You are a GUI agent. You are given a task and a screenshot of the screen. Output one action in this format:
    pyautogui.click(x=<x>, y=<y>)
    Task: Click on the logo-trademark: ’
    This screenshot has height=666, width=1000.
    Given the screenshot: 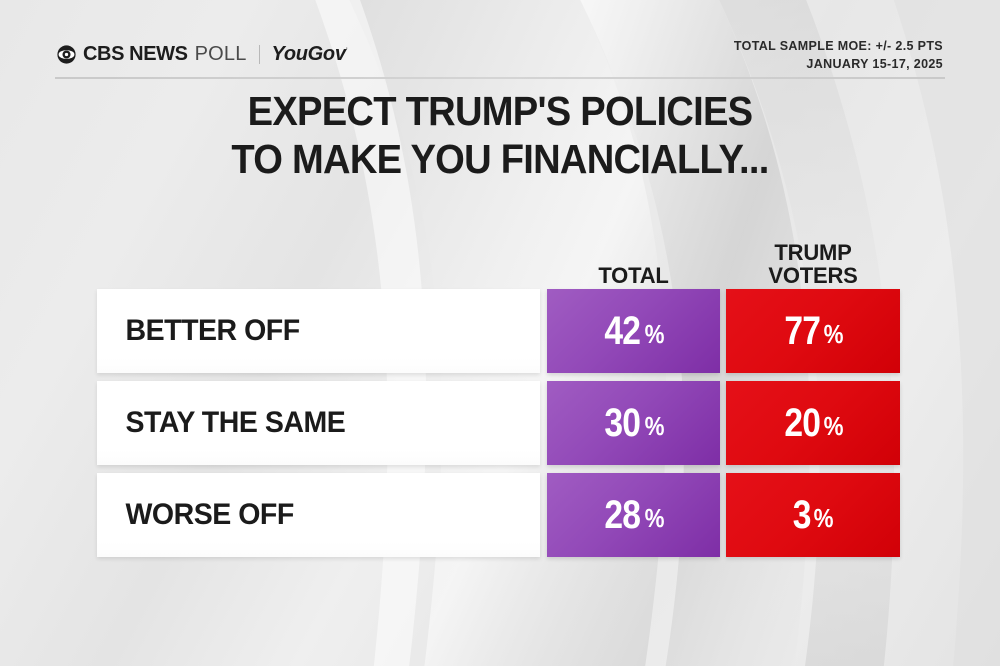 What is the action you would take?
    pyautogui.click(x=346, y=51)
    